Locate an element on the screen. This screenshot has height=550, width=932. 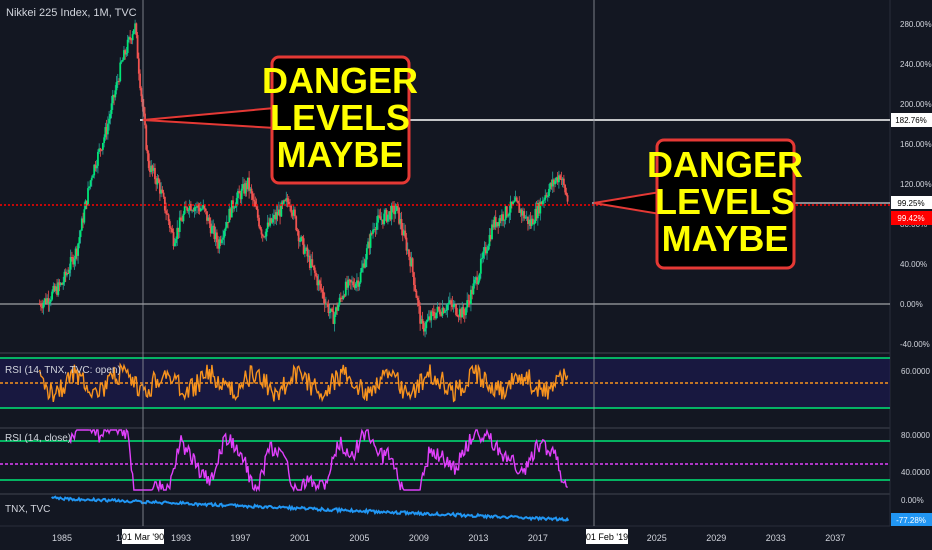
rsi-close-scale-80: 80.0000 is located at coordinates (915, 435).